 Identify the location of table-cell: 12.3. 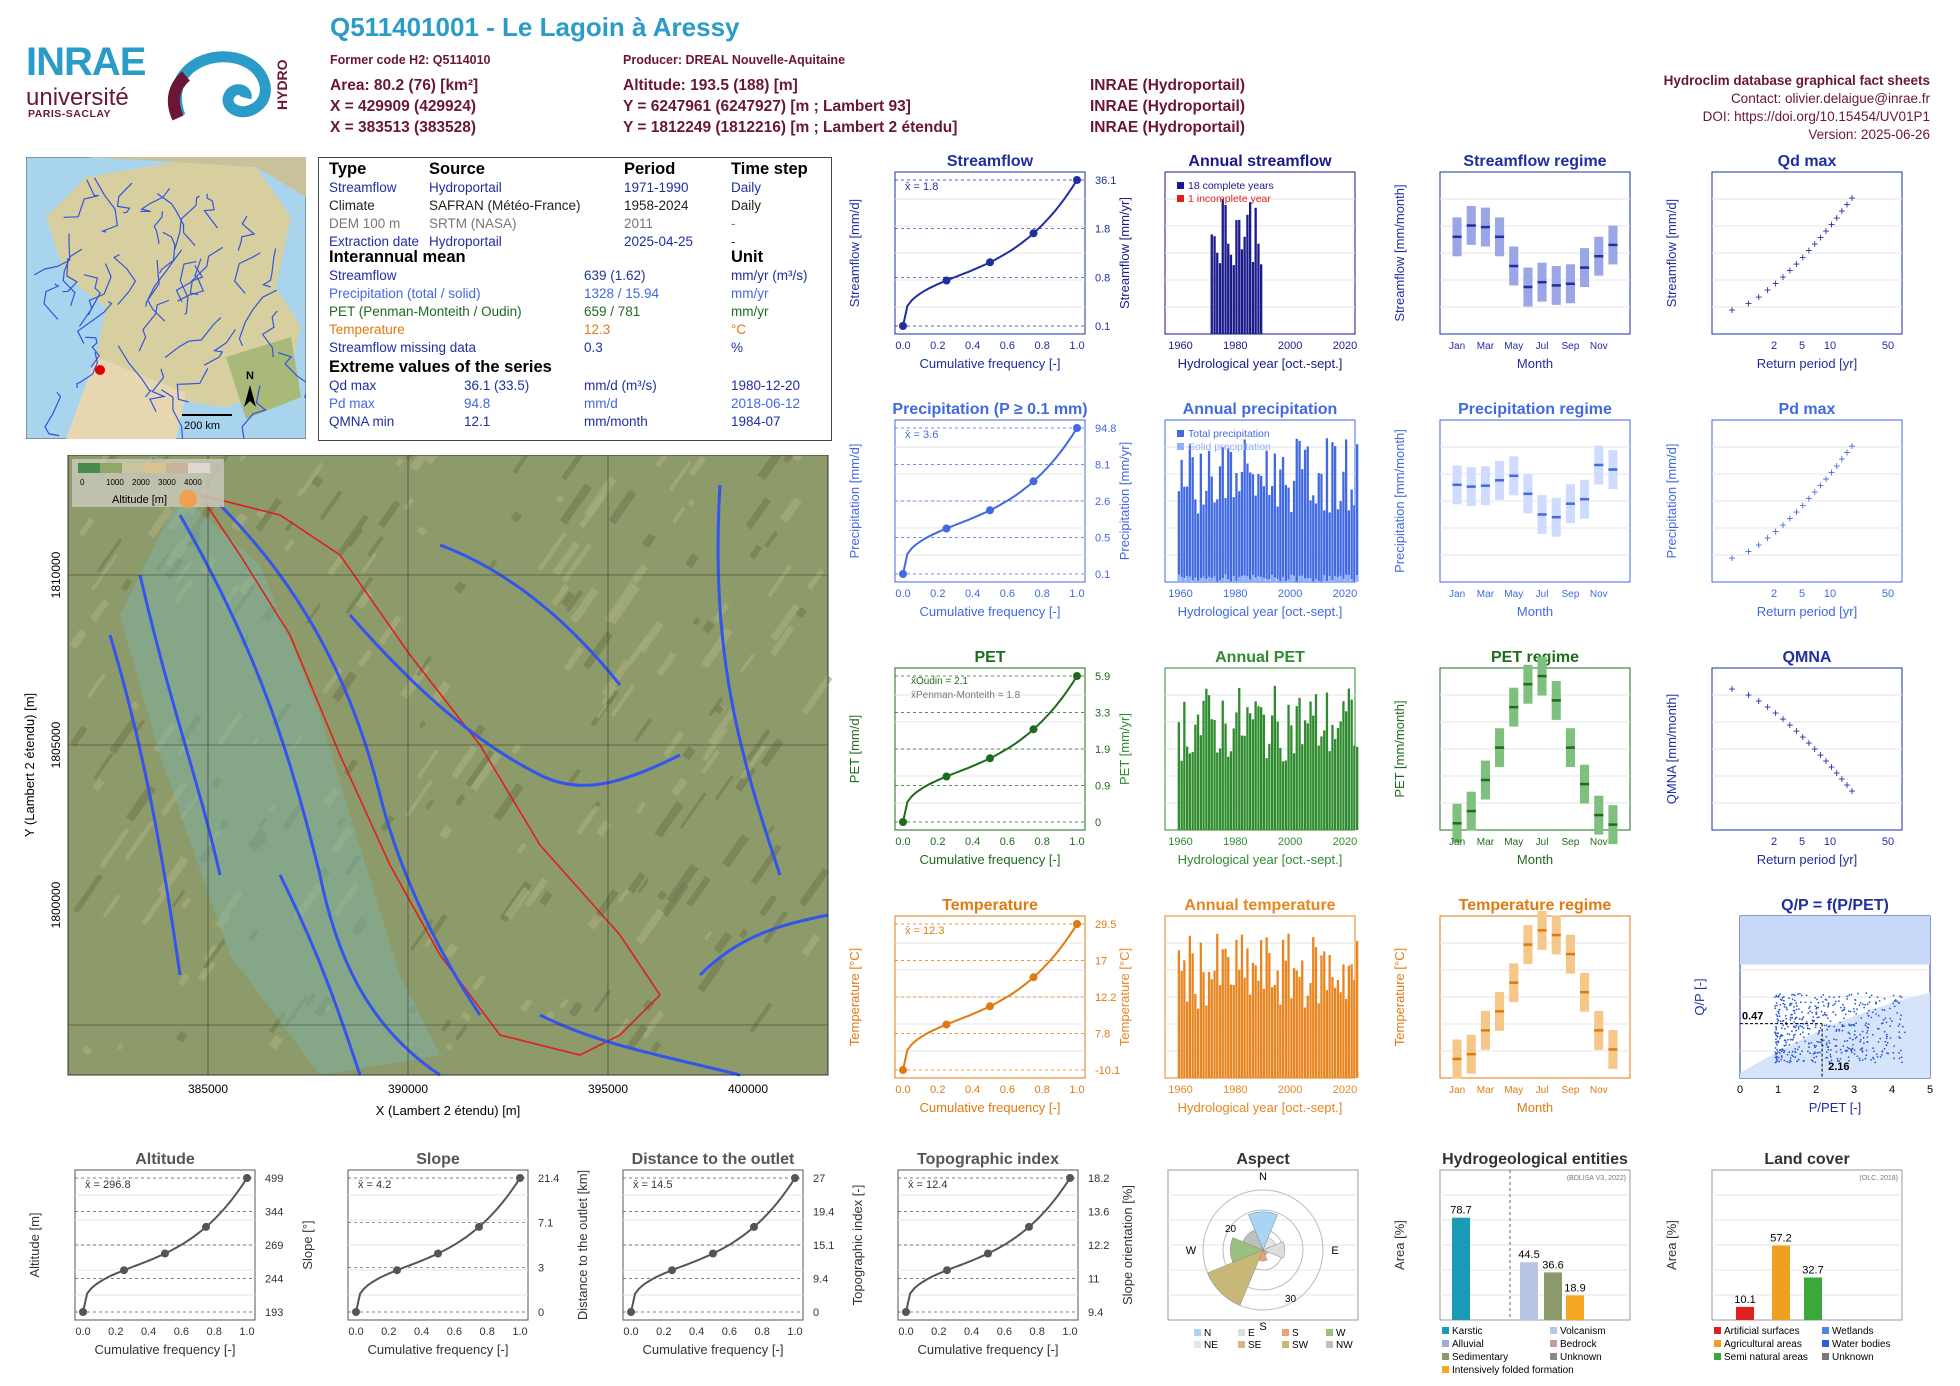
(597, 329).